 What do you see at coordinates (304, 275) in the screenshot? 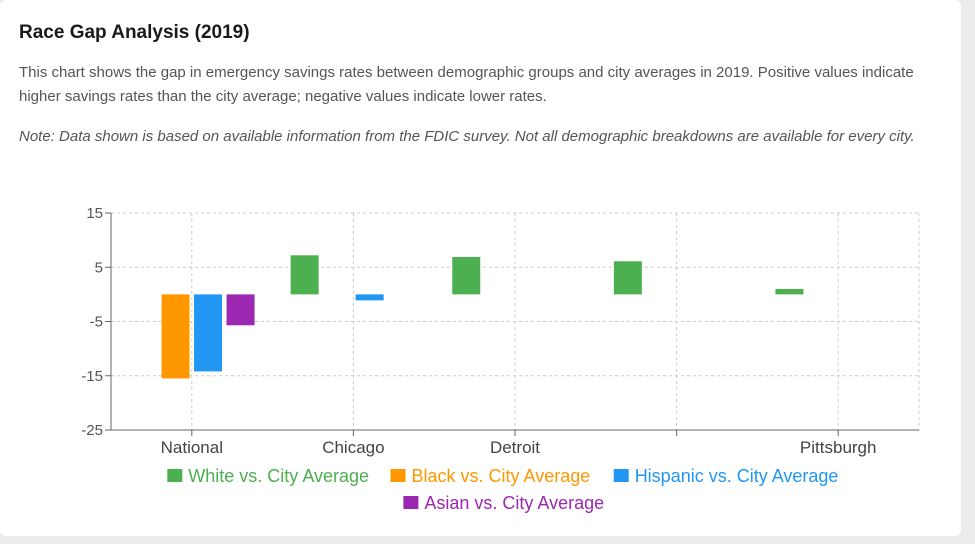
I see `bar-white-chicago` at bounding box center [304, 275].